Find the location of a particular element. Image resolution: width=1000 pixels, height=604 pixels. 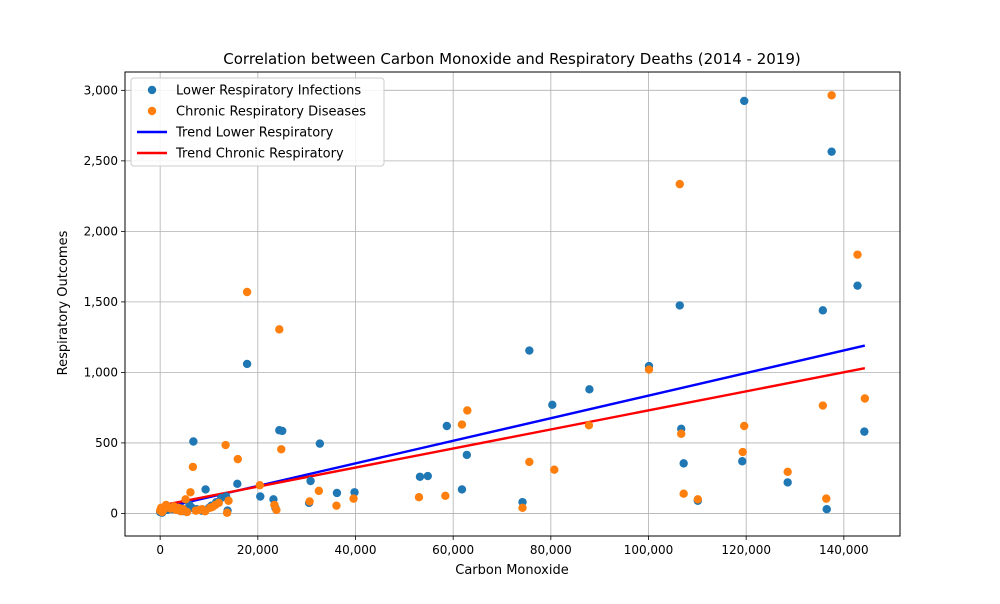

y-axis-label: Respiratory Outcomes is located at coordinates (63, 302).